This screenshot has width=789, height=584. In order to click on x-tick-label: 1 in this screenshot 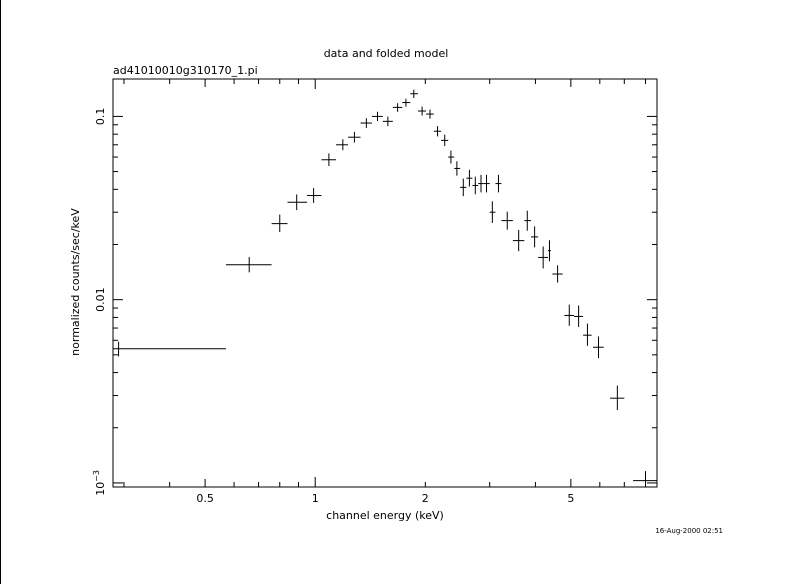, I will do `click(315, 498)`.